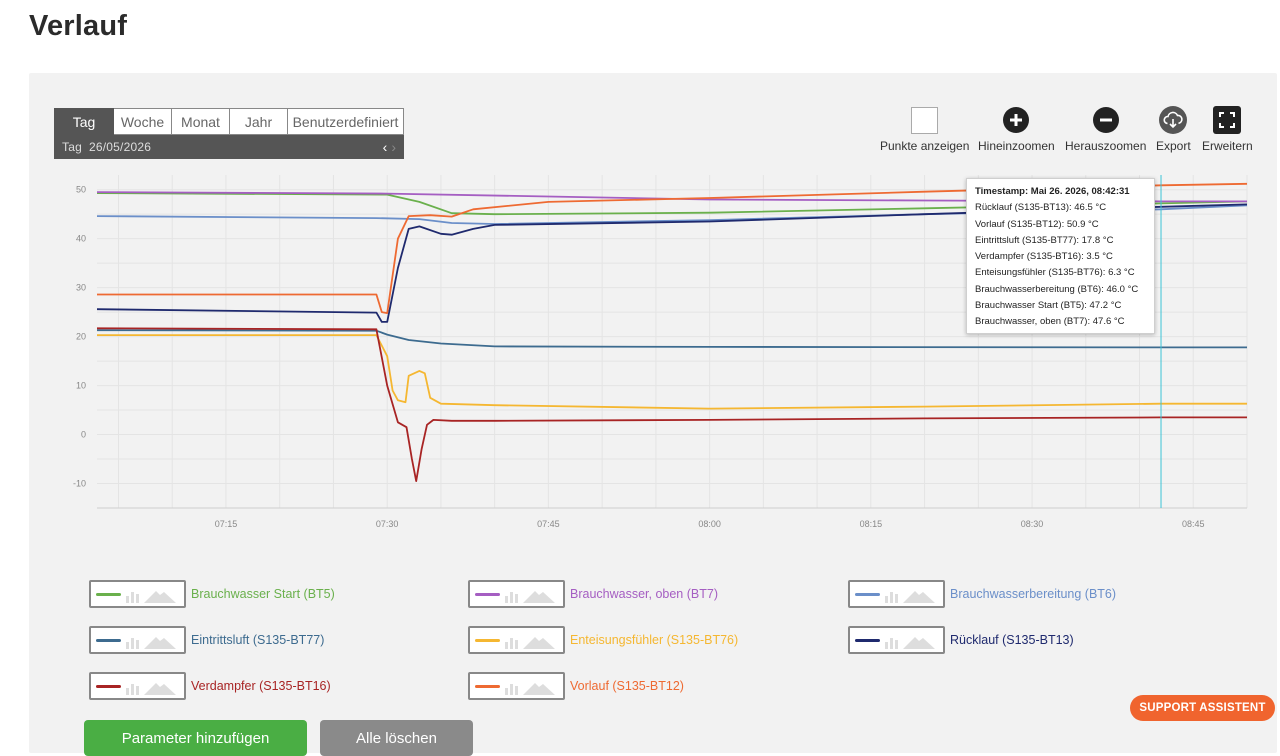 This screenshot has width=1280, height=756. I want to click on show-points-label: Punkte anzeigen, so click(925, 146).